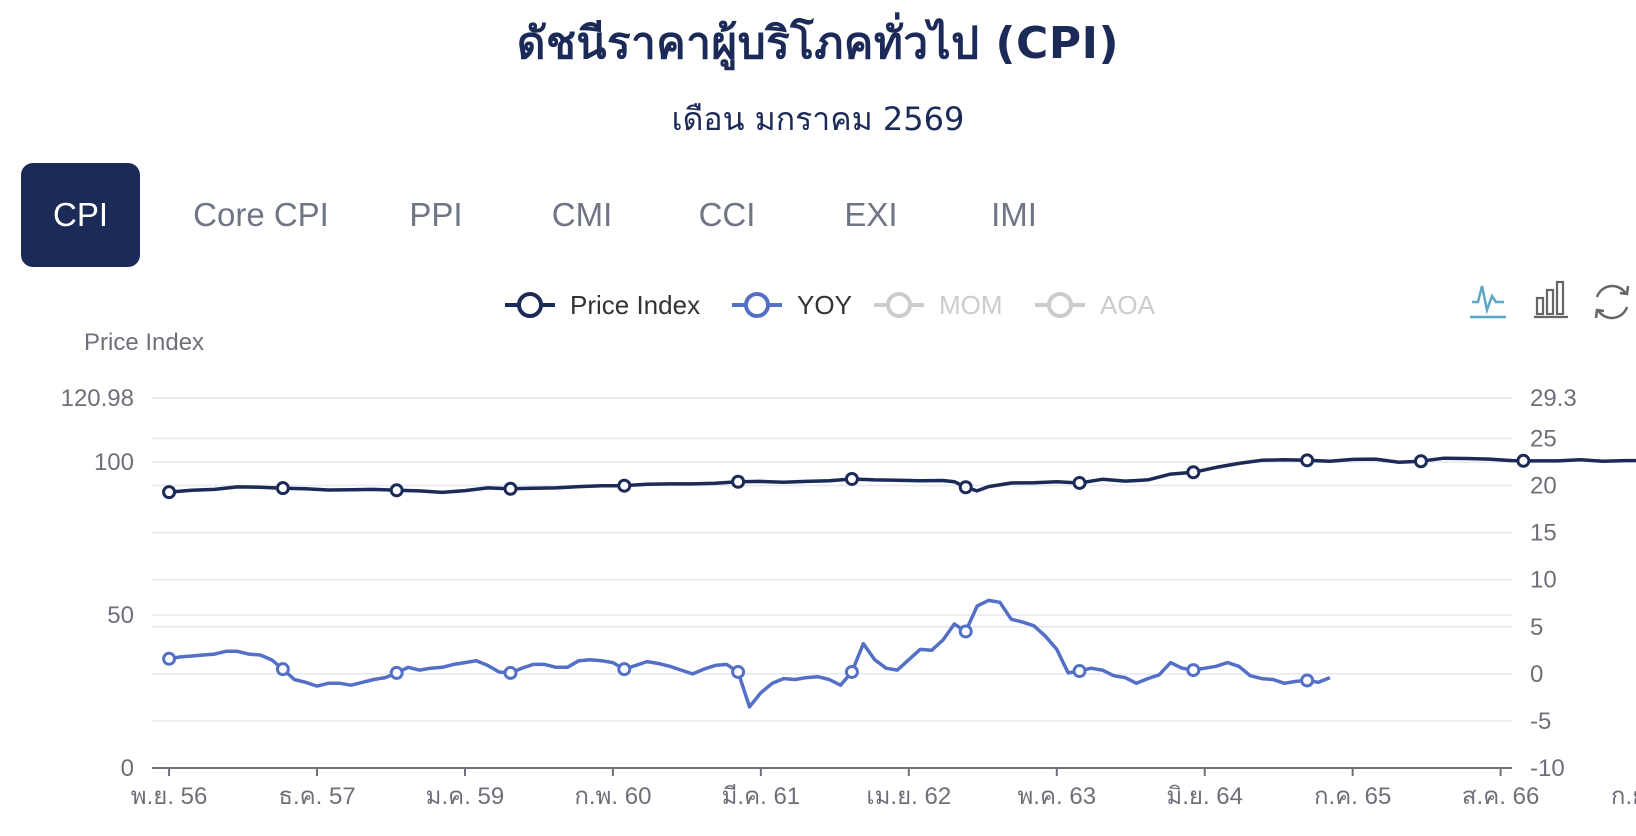 The width and height of the screenshot is (1636, 836). What do you see at coordinates (1128, 305) in the screenshot?
I see `legend-label-aoa: AOA` at bounding box center [1128, 305].